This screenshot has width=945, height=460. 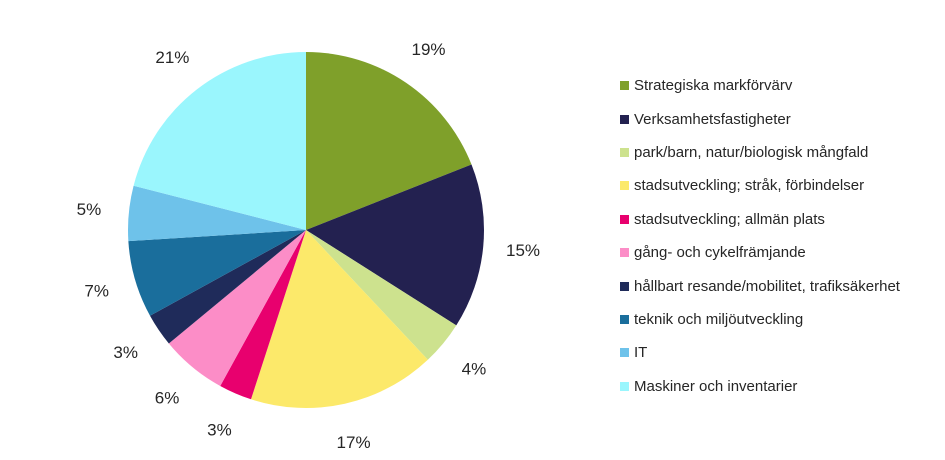 I want to click on legend-label: Maskiner och inventarier, so click(x=716, y=386).